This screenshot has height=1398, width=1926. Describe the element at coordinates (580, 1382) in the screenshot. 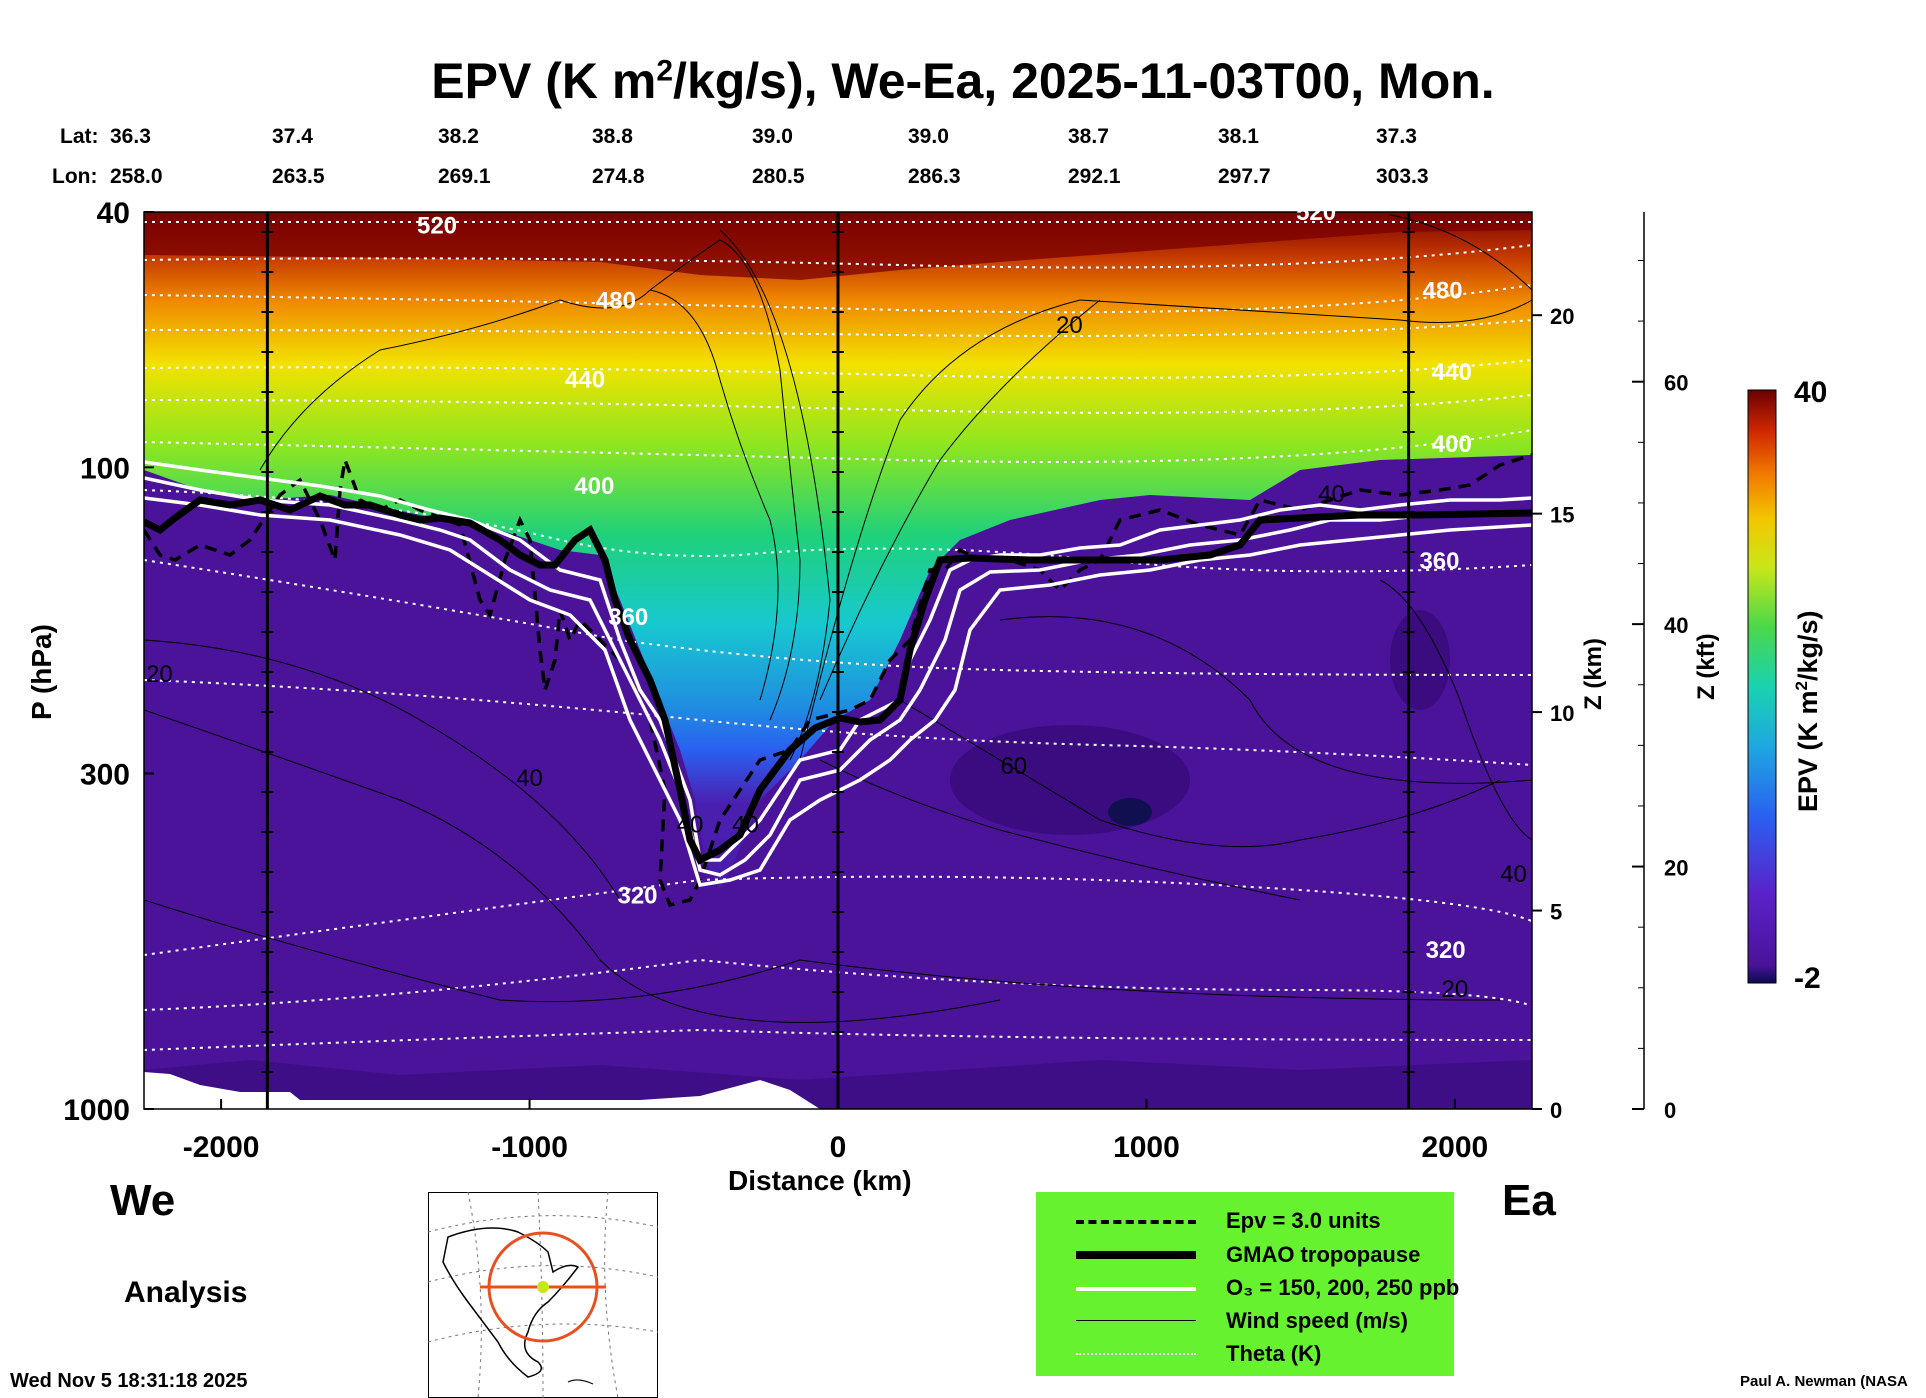

I see `map-coastline-caribbean` at that location.